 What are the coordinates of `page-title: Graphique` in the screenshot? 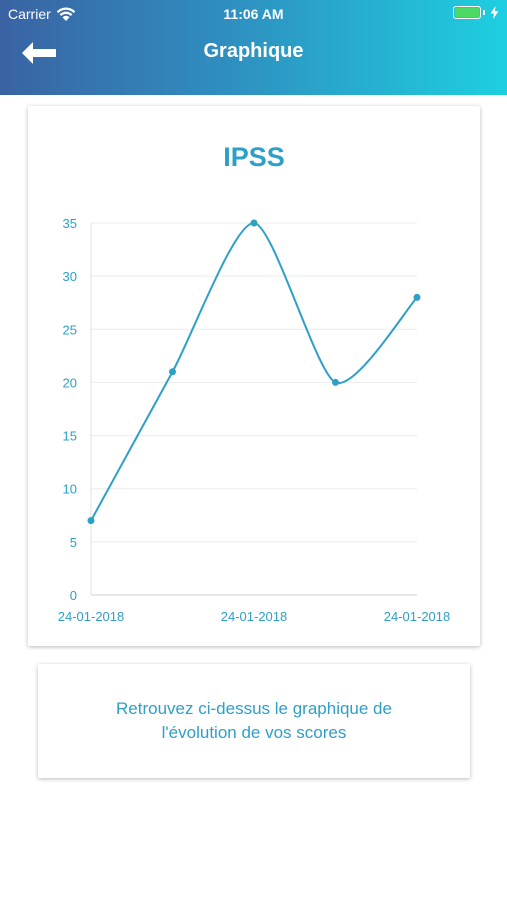 It's located at (253, 51).